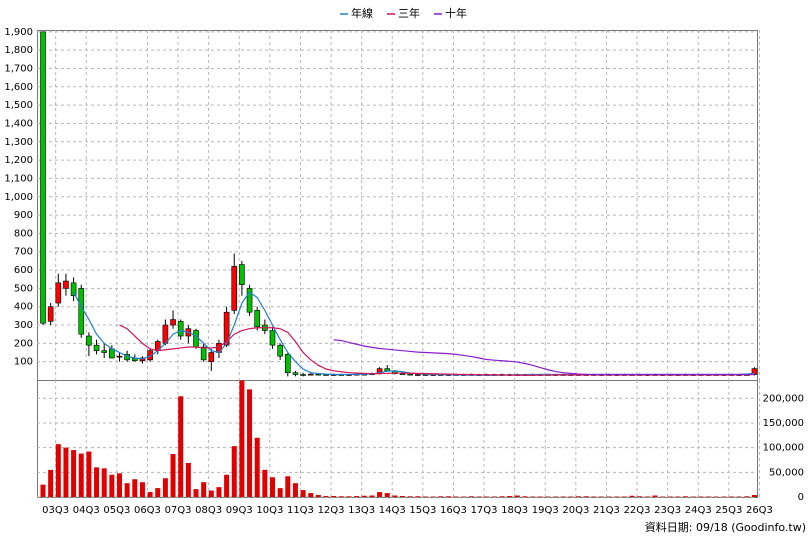 The image size is (808, 540). What do you see at coordinates (667, 510) in the screenshot?
I see `x-tick-label: 23Q3` at bounding box center [667, 510].